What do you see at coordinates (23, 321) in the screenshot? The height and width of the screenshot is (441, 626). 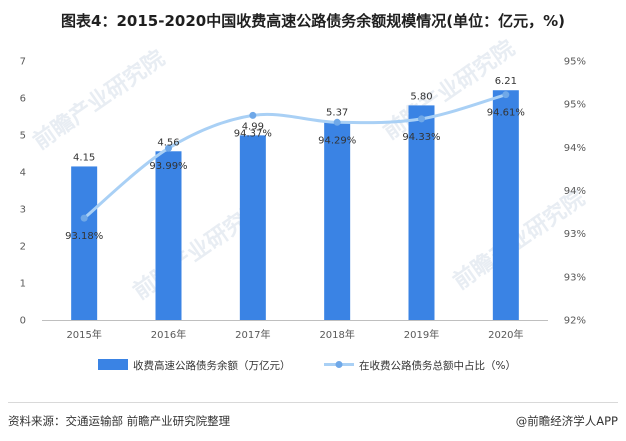 I see `y-left-tick-label: 0` at bounding box center [23, 321].